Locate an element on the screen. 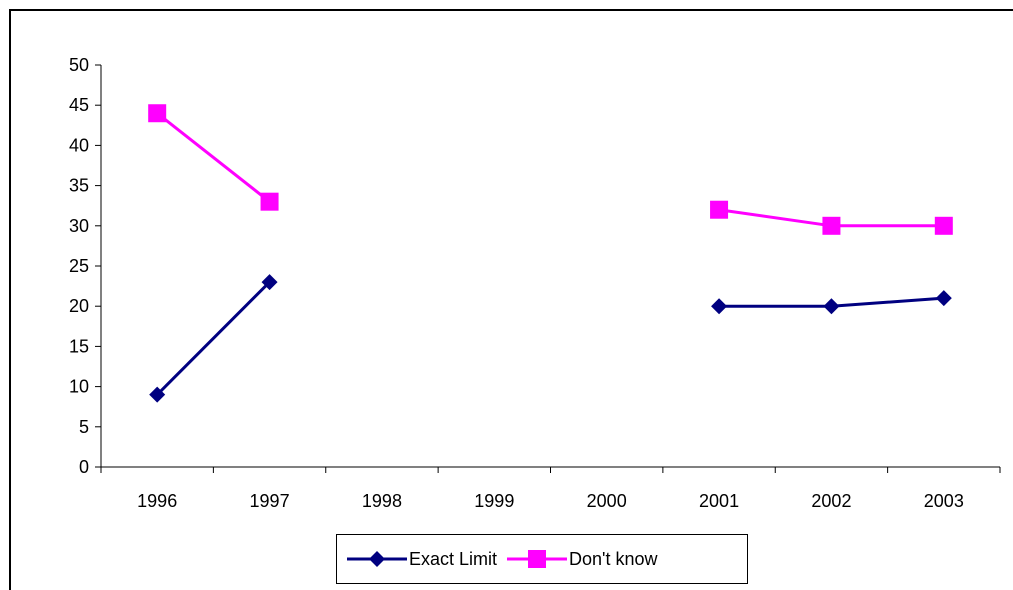  y-tick-label: 10 is located at coordinates (79, 387).